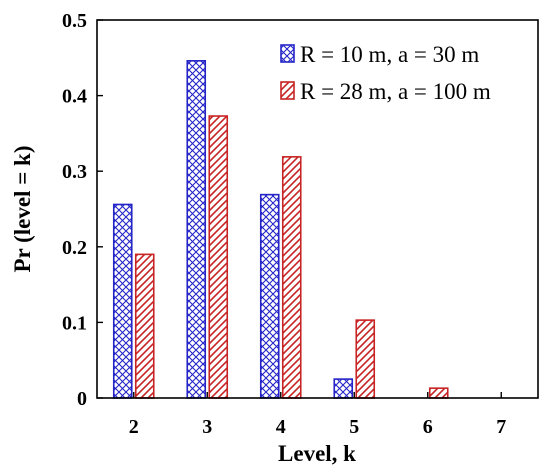  What do you see at coordinates (74, 248) in the screenshot?
I see `y-tick-label: 0.2` at bounding box center [74, 248].